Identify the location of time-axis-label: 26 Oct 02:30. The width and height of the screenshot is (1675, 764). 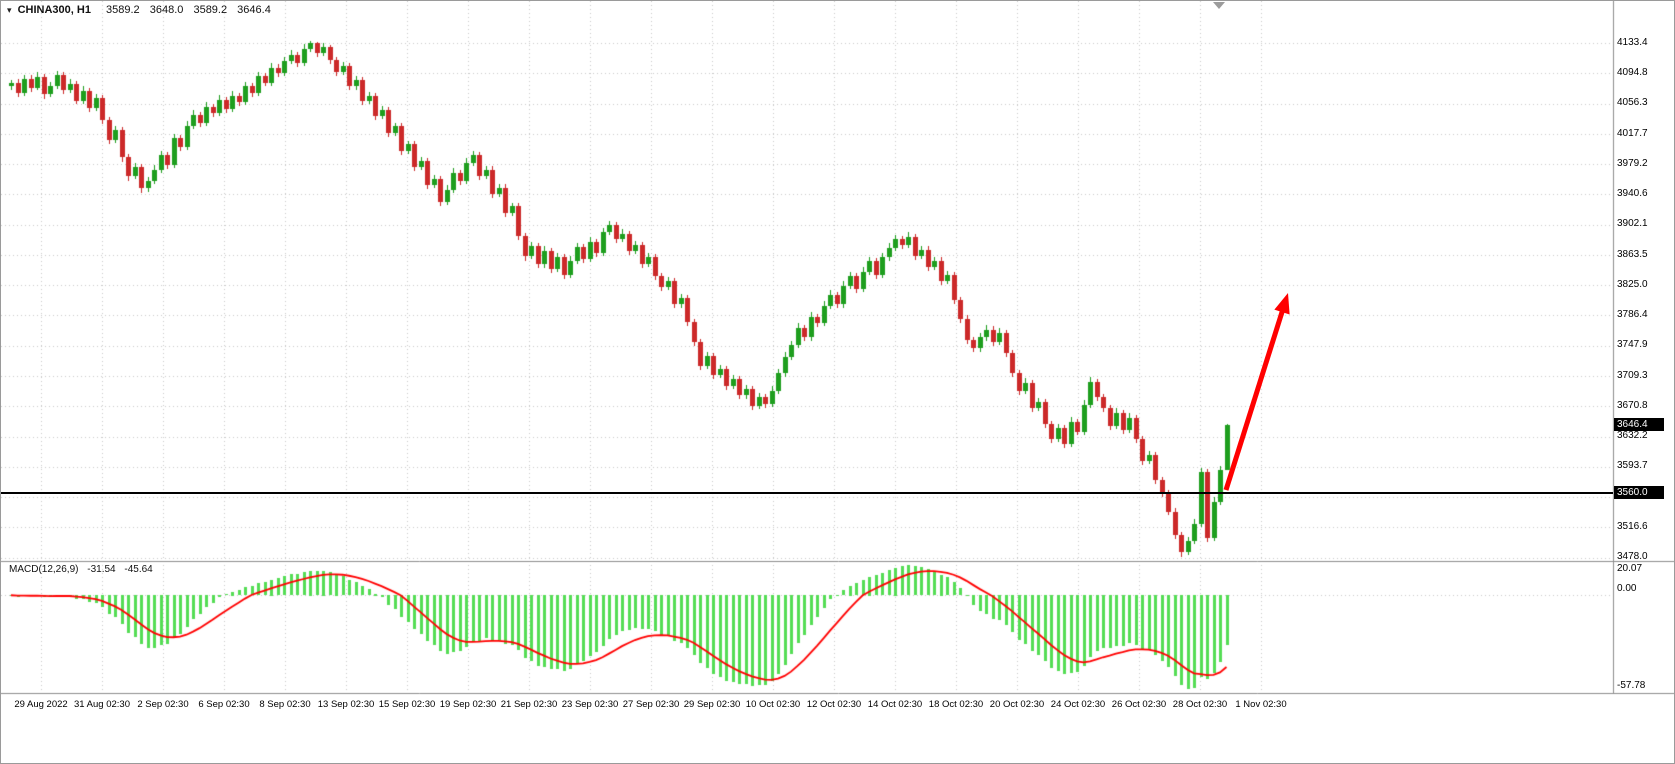
(1139, 704).